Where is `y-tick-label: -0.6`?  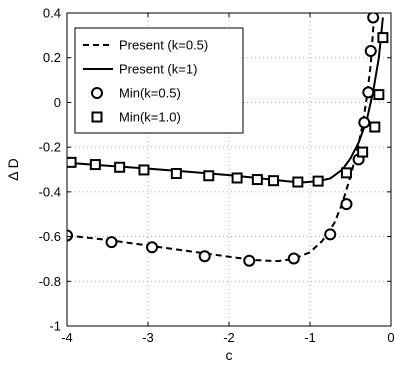
y-tick-label: -0.6 is located at coordinates (50, 236).